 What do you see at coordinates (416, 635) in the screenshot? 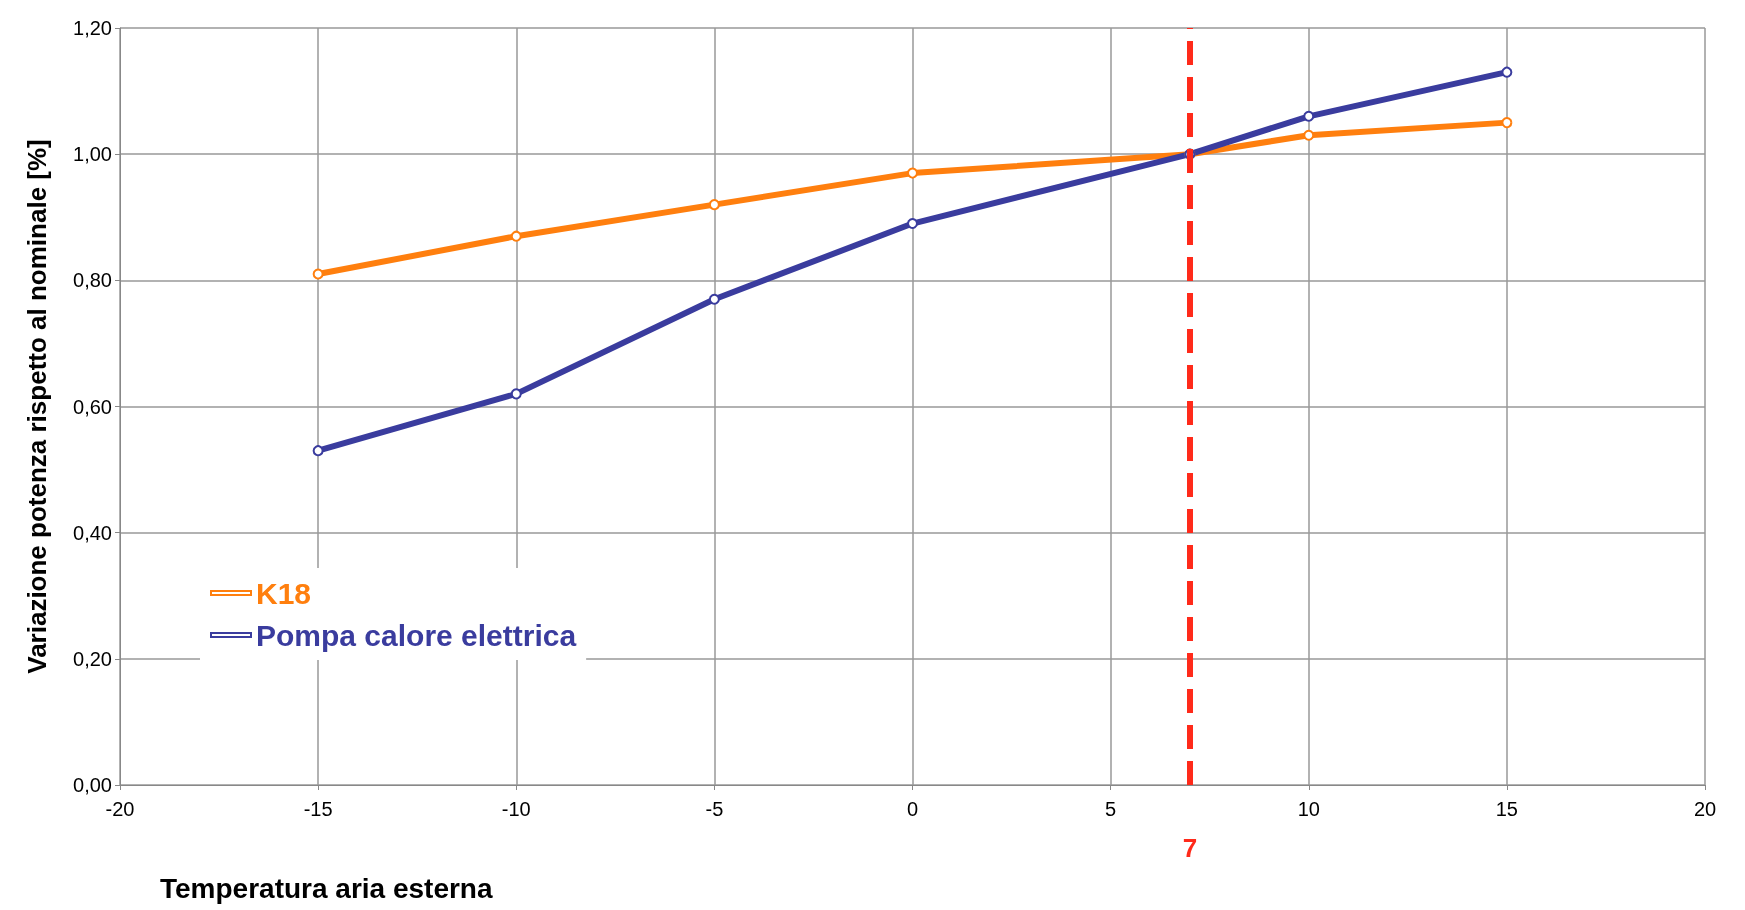
I see `legend-label: Pompa calore elettrica` at bounding box center [416, 635].